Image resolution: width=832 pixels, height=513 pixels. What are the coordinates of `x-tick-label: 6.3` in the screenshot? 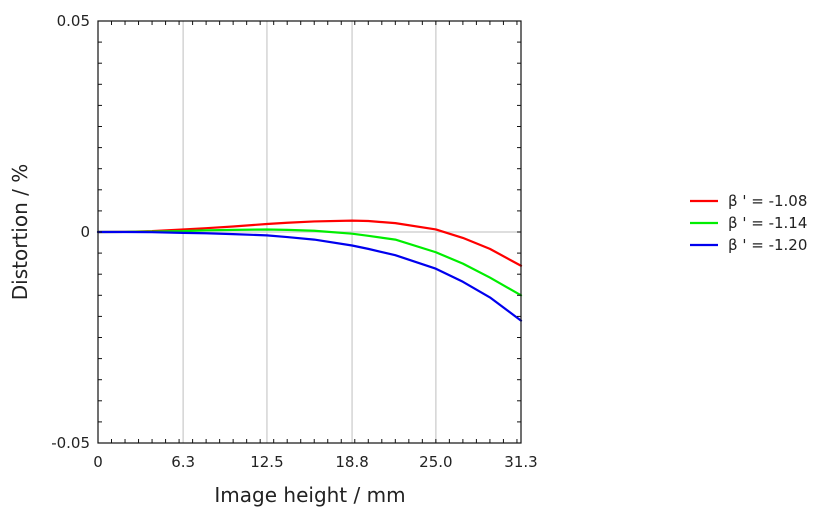 It's located at (183, 462).